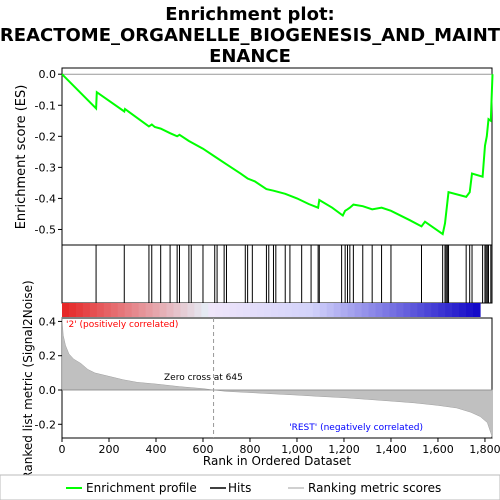  What do you see at coordinates (239, 488) in the screenshot?
I see `legend-hits-label: Hits` at bounding box center [239, 488].